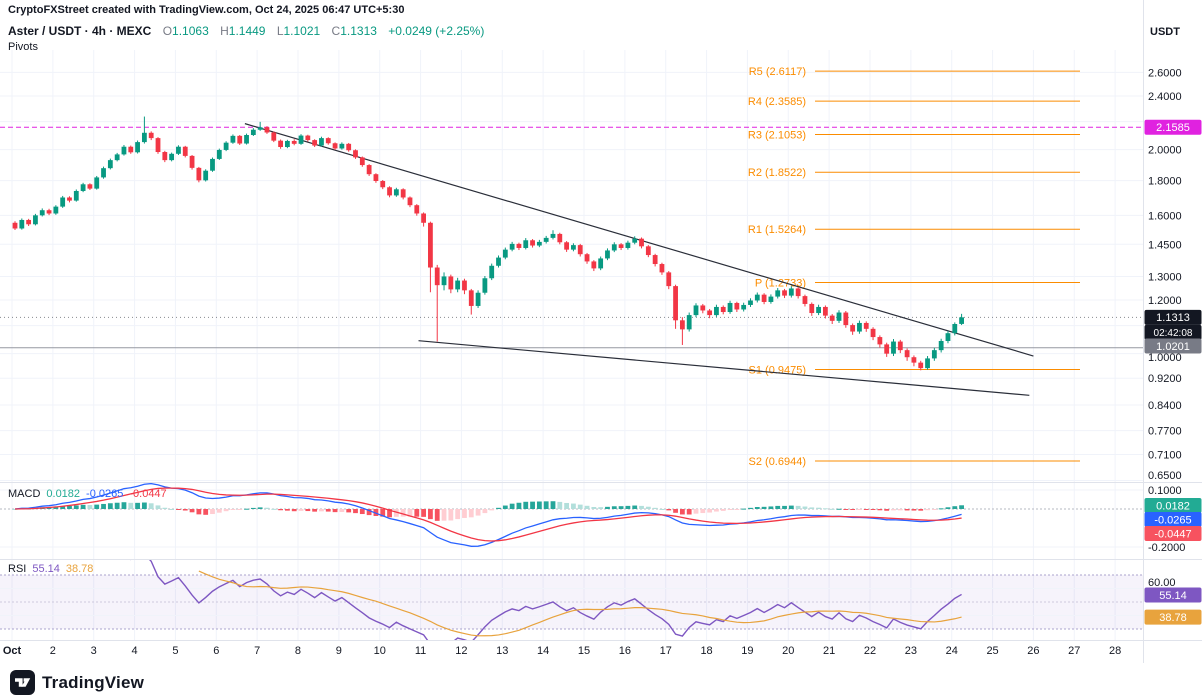 The height and width of the screenshot is (699, 1202). What do you see at coordinates (1165, 216) in the screenshot?
I see `svg-text: 1.6000` at bounding box center [1165, 216].